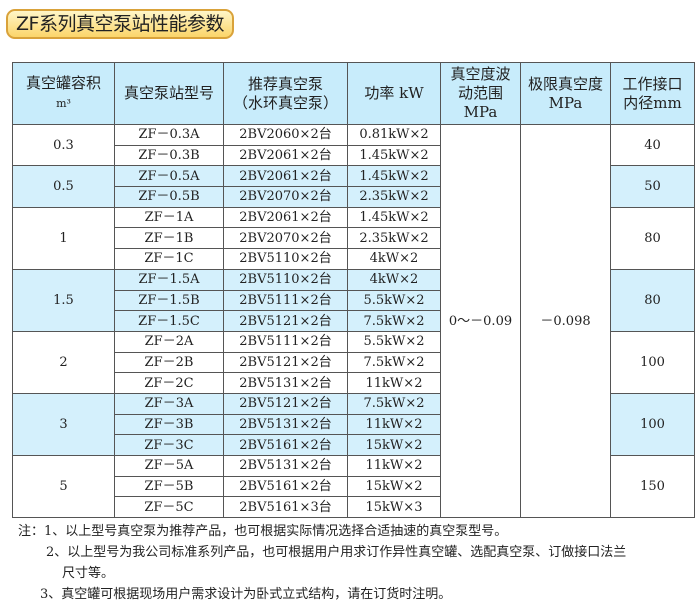 This screenshot has width=699, height=606. I want to click on volume-cell: 1, so click(63, 238).